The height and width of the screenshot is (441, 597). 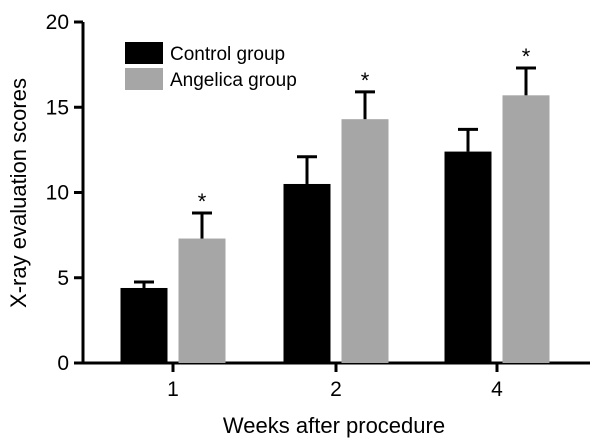 I want to click on y-tick-label: 10, so click(x=57, y=193).